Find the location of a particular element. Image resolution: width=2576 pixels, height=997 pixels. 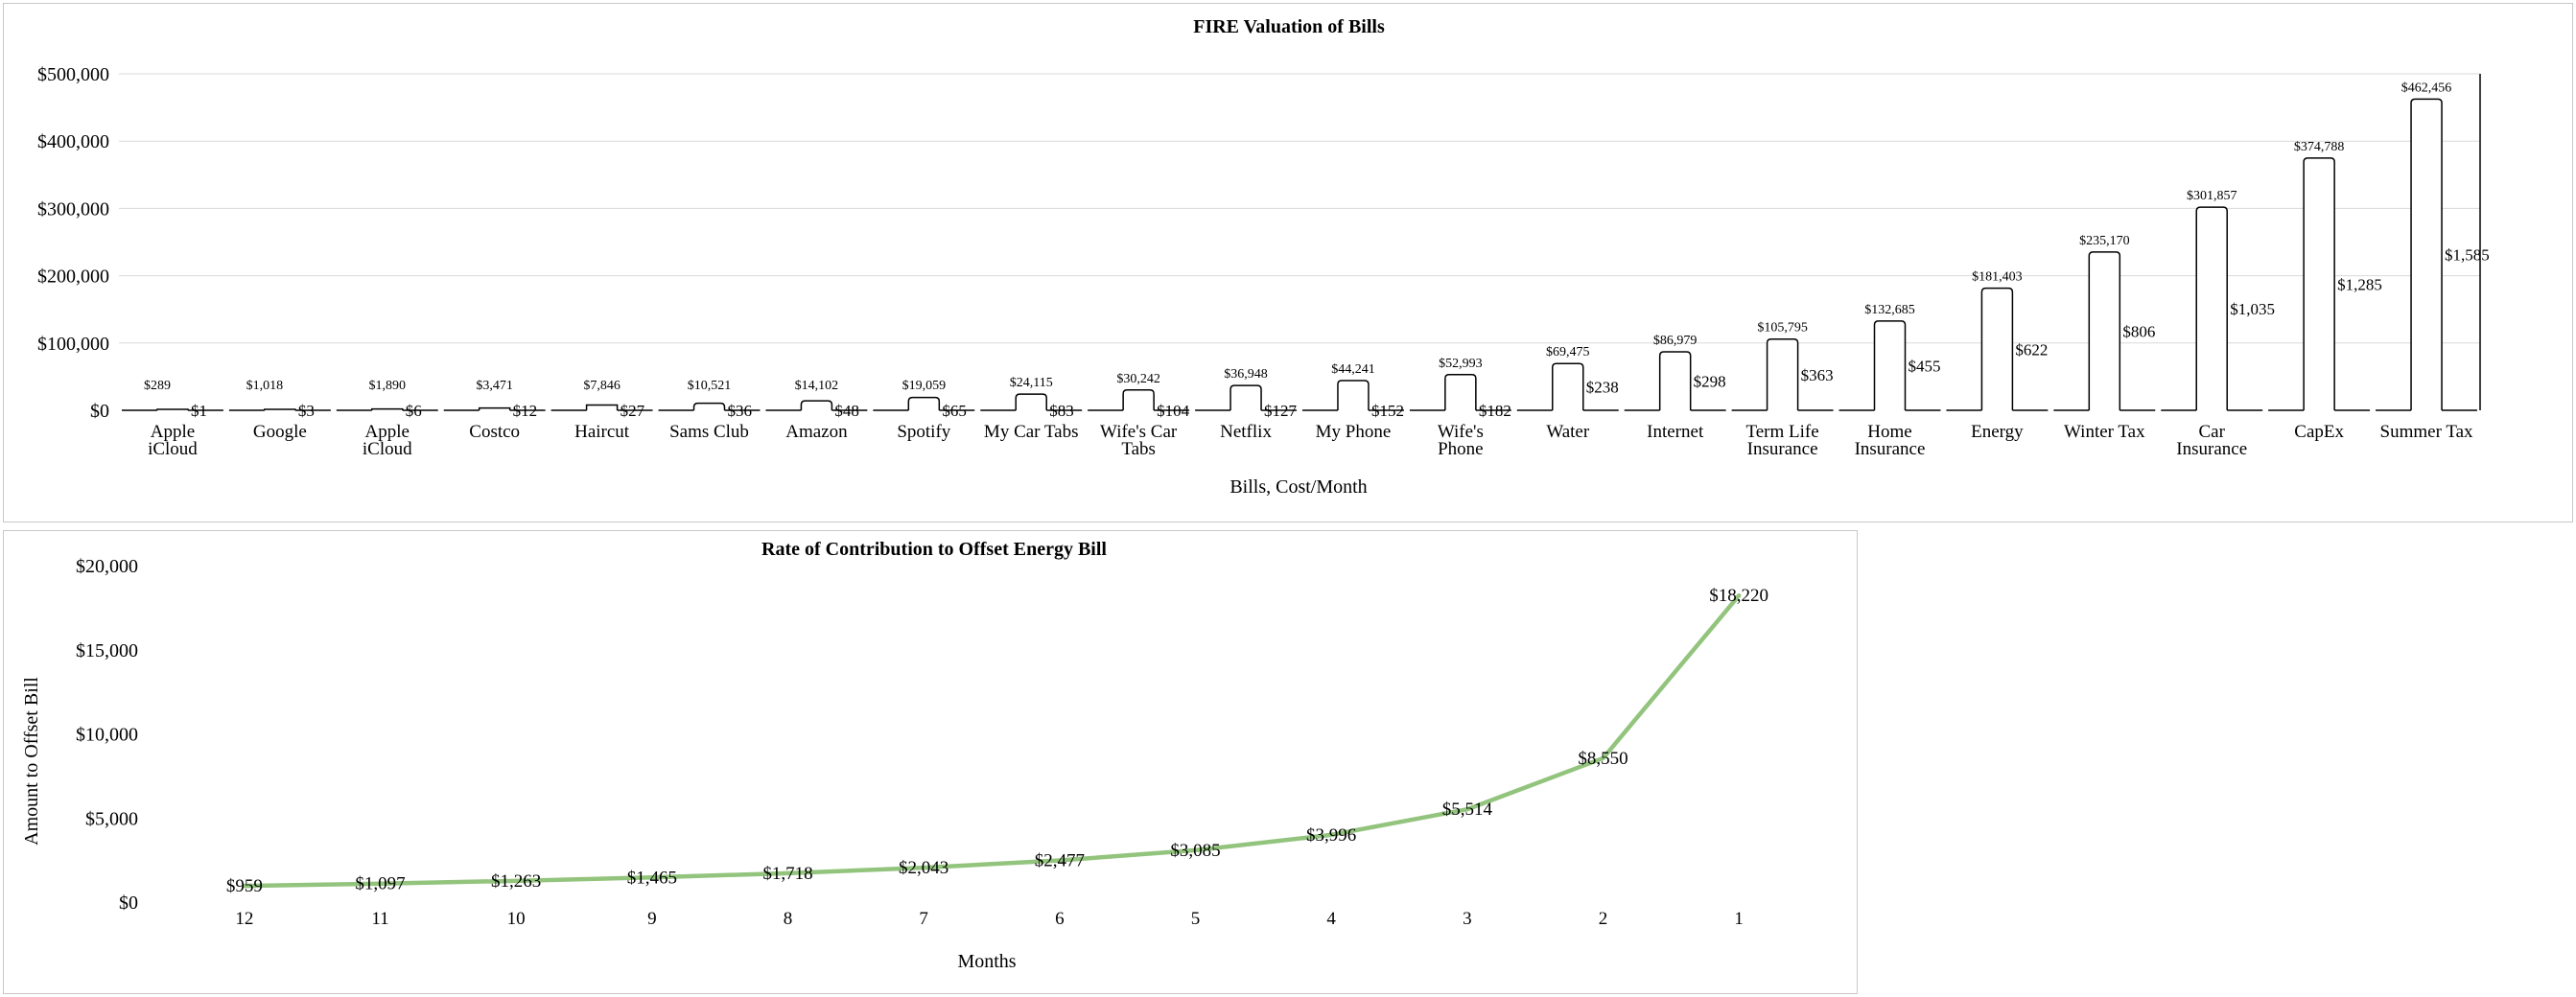

cost-label: $1,035 is located at coordinates (2252, 309).